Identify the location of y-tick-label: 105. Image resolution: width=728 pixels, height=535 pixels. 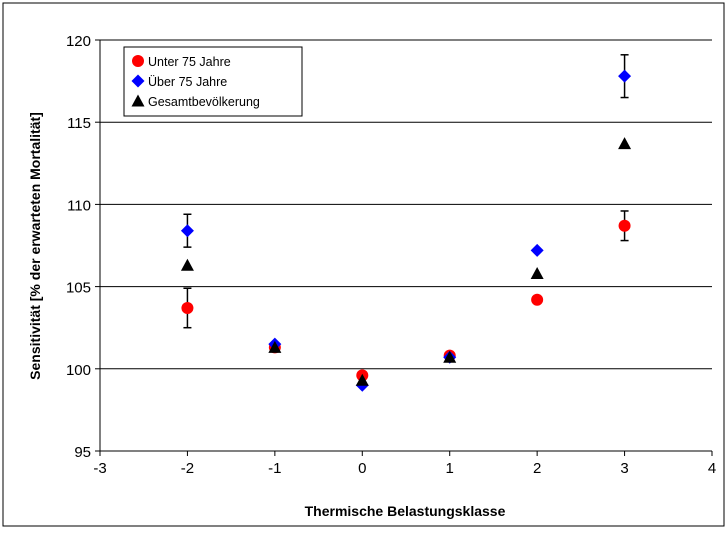
(78, 288).